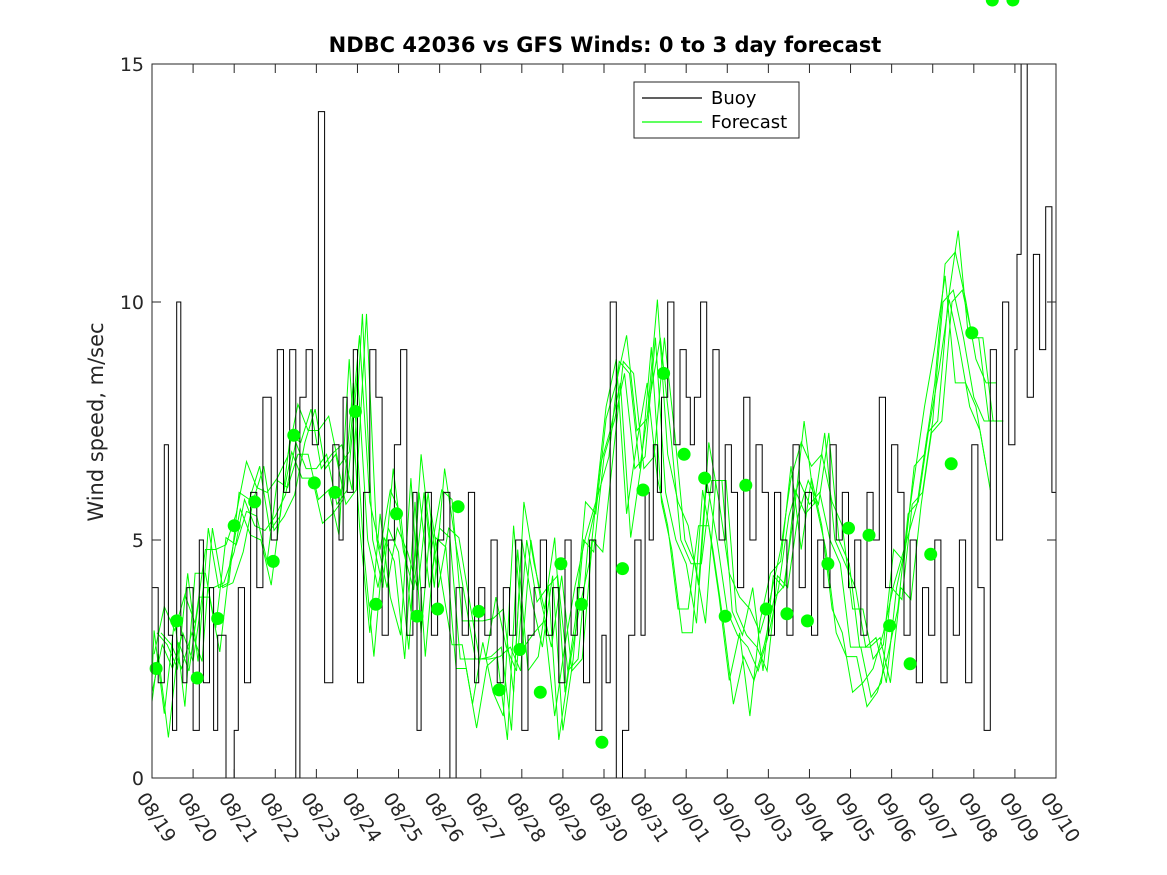 This screenshot has width=1167, height=875. What do you see at coordinates (96, 421) in the screenshot?
I see `y-axis-label: Wind speed, m/sec` at bounding box center [96, 421].